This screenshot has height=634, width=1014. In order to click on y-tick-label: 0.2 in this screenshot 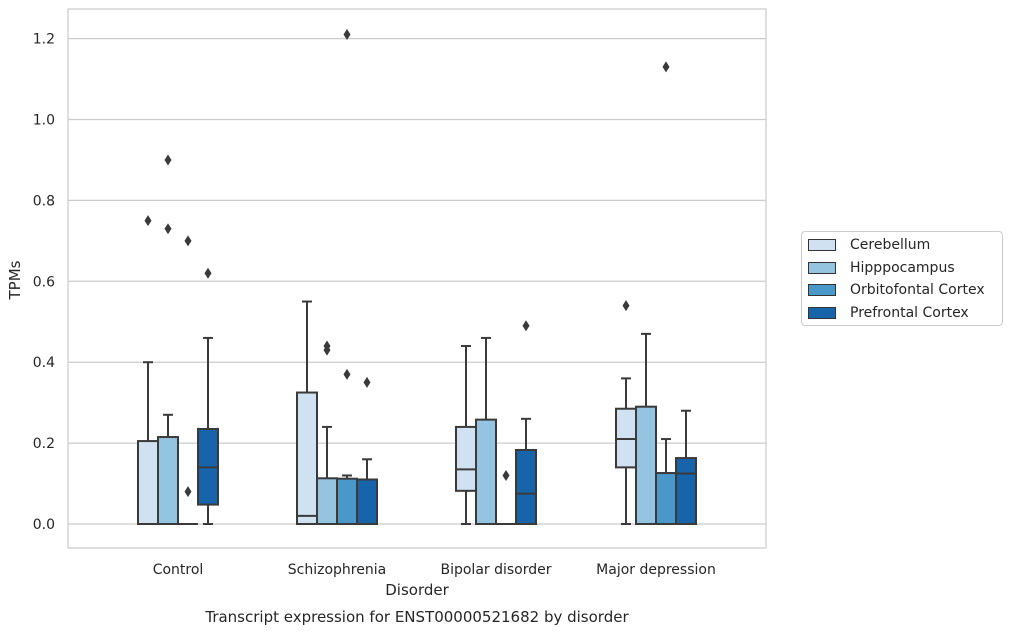, I will do `click(44, 444)`.